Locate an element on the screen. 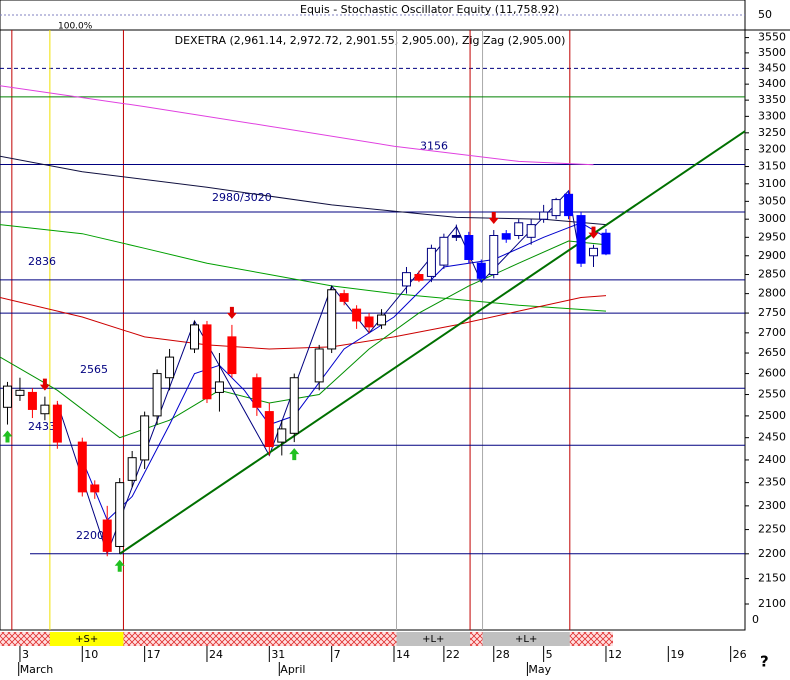  y-tick-label: 3550 is located at coordinates (772, 37).